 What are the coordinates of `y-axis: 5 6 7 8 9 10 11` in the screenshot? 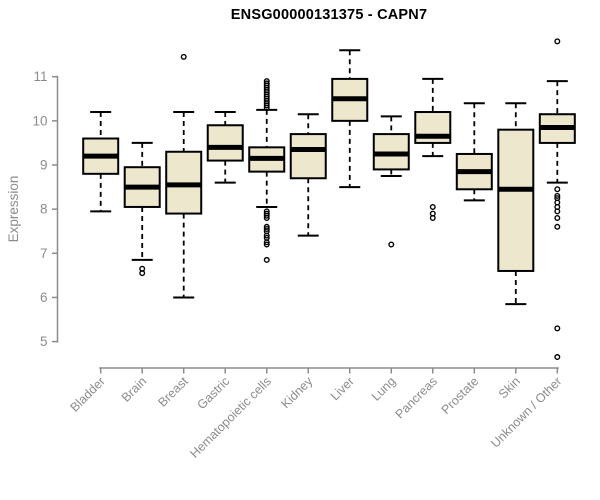 It's located at (45, 209).